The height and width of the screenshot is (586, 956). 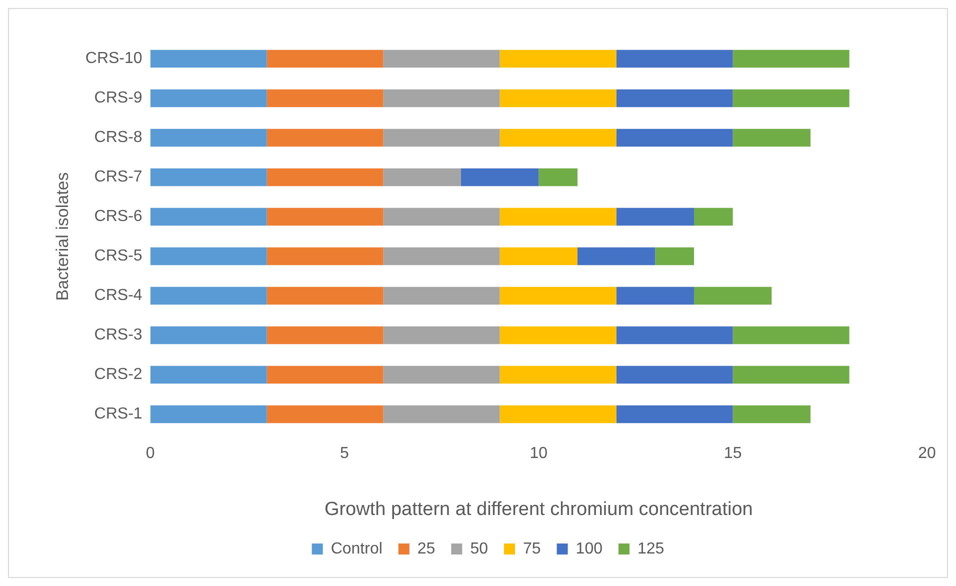 What do you see at coordinates (356, 549) in the screenshot?
I see `legend-label: Control` at bounding box center [356, 549].